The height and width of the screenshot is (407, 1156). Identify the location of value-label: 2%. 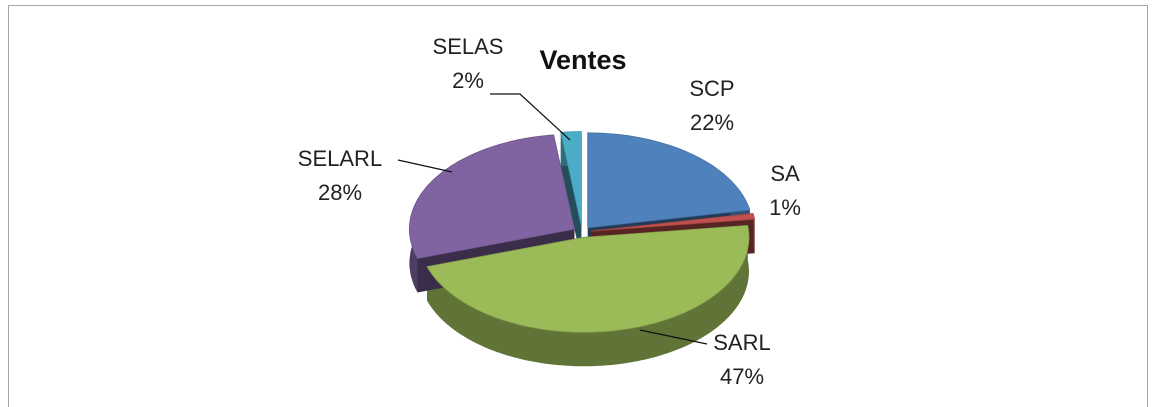
(468, 80).